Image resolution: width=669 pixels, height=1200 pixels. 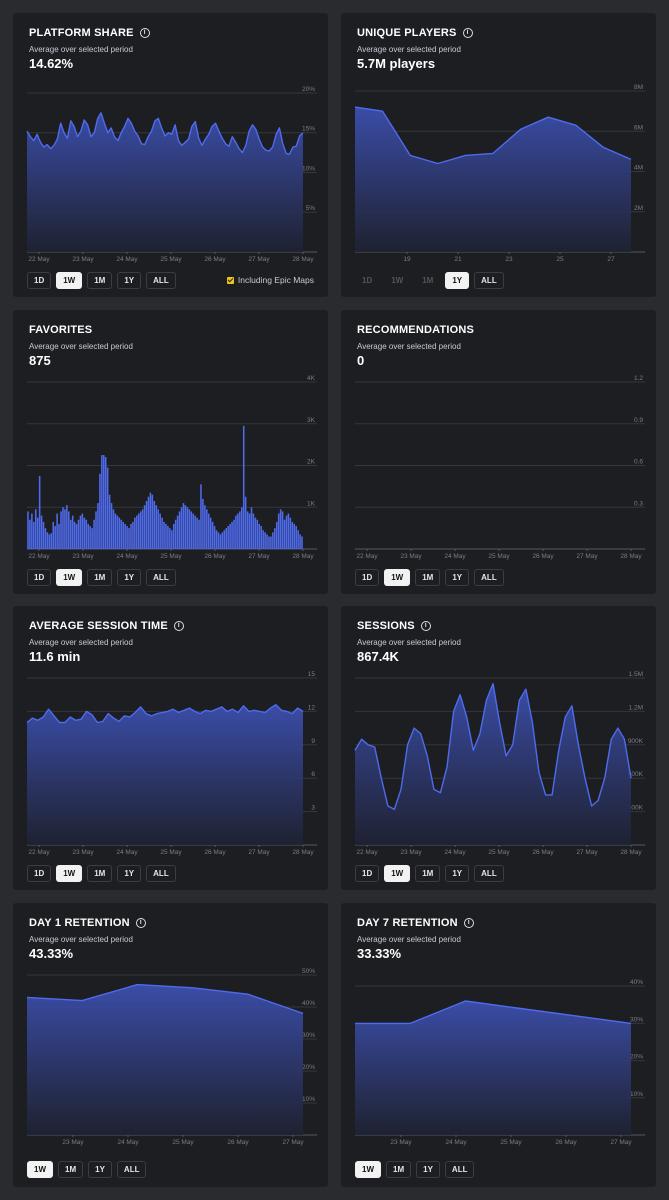 I want to click on checkbox-label: Including Epic Maps, so click(x=275, y=280).